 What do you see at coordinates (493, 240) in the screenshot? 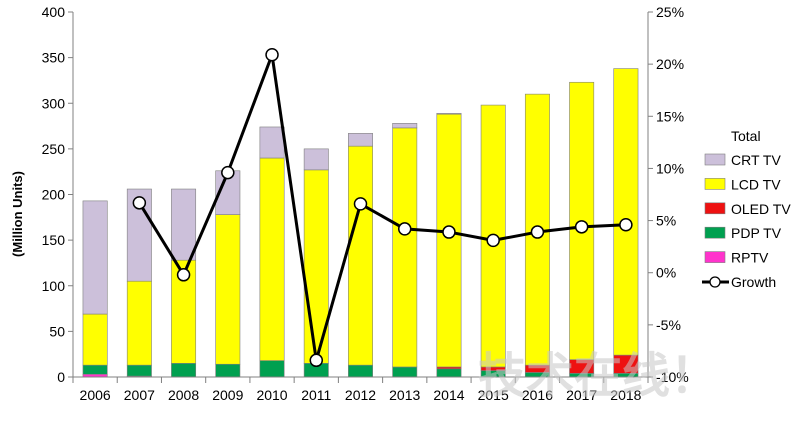
I see `growth-point-2015` at bounding box center [493, 240].